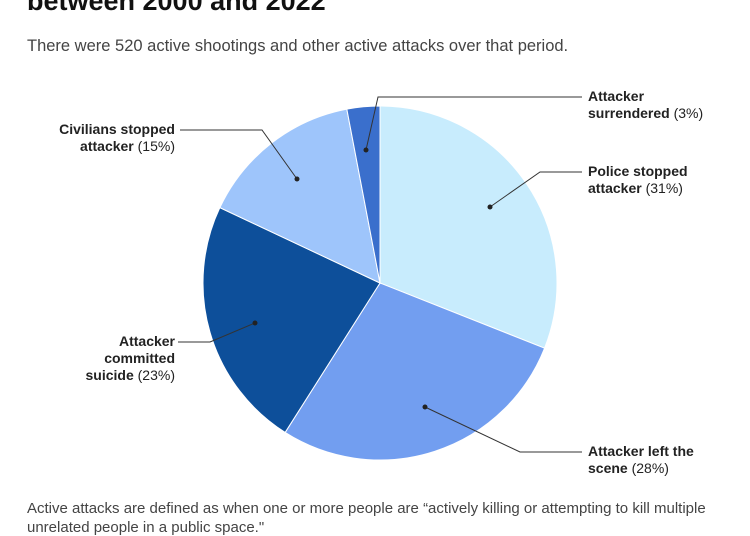 The image size is (750, 536). I want to click on slice-label: Attacker surrendered (3%), so click(658, 105).